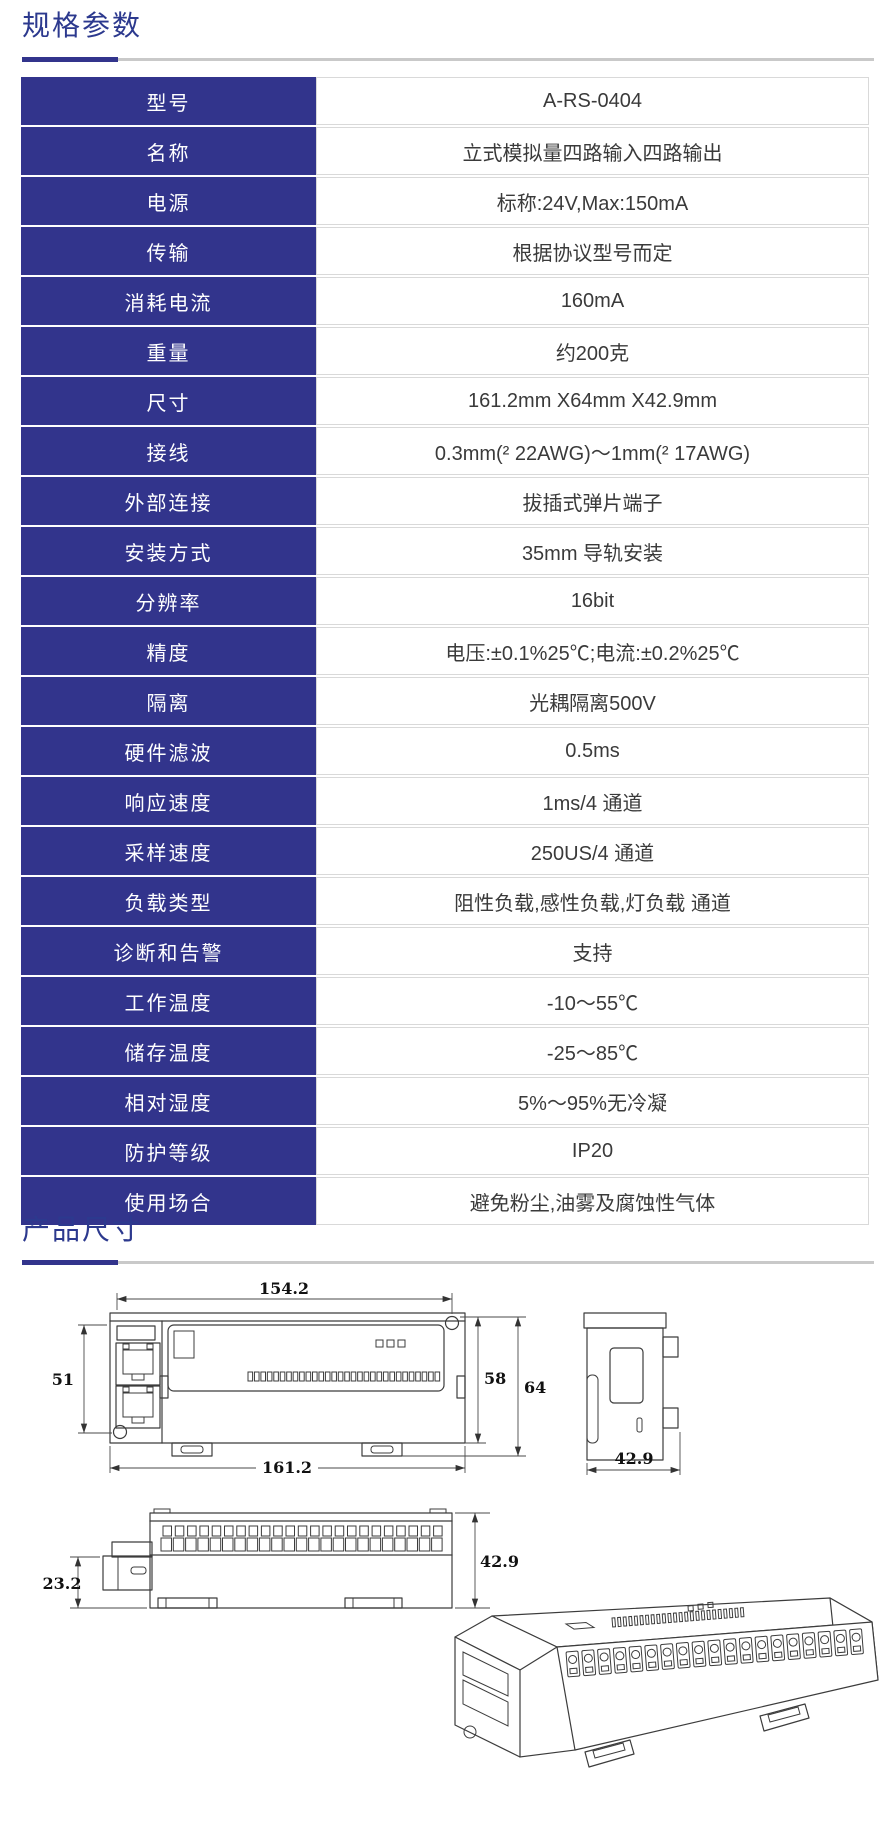  What do you see at coordinates (62, 1583) in the screenshot?
I see `dim-label-top-left: 23.2` at bounding box center [62, 1583].